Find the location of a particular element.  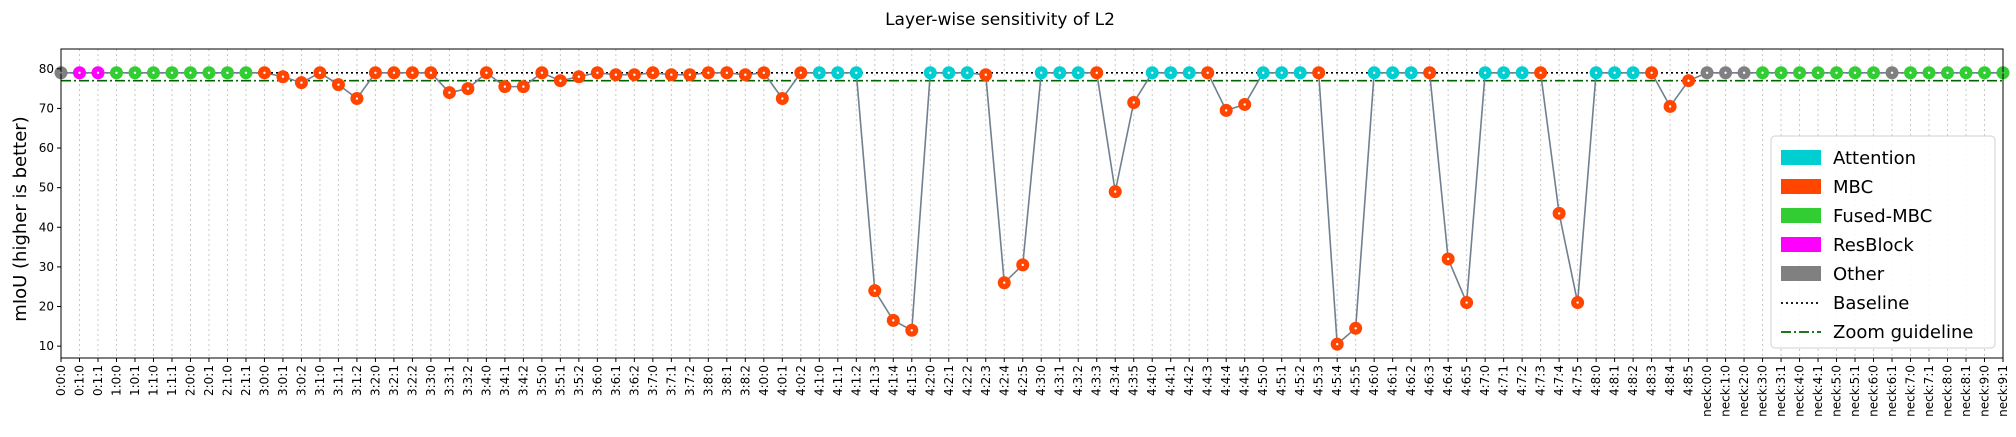

x-tick-label: 1:1:1 is located at coordinates (172, 380).